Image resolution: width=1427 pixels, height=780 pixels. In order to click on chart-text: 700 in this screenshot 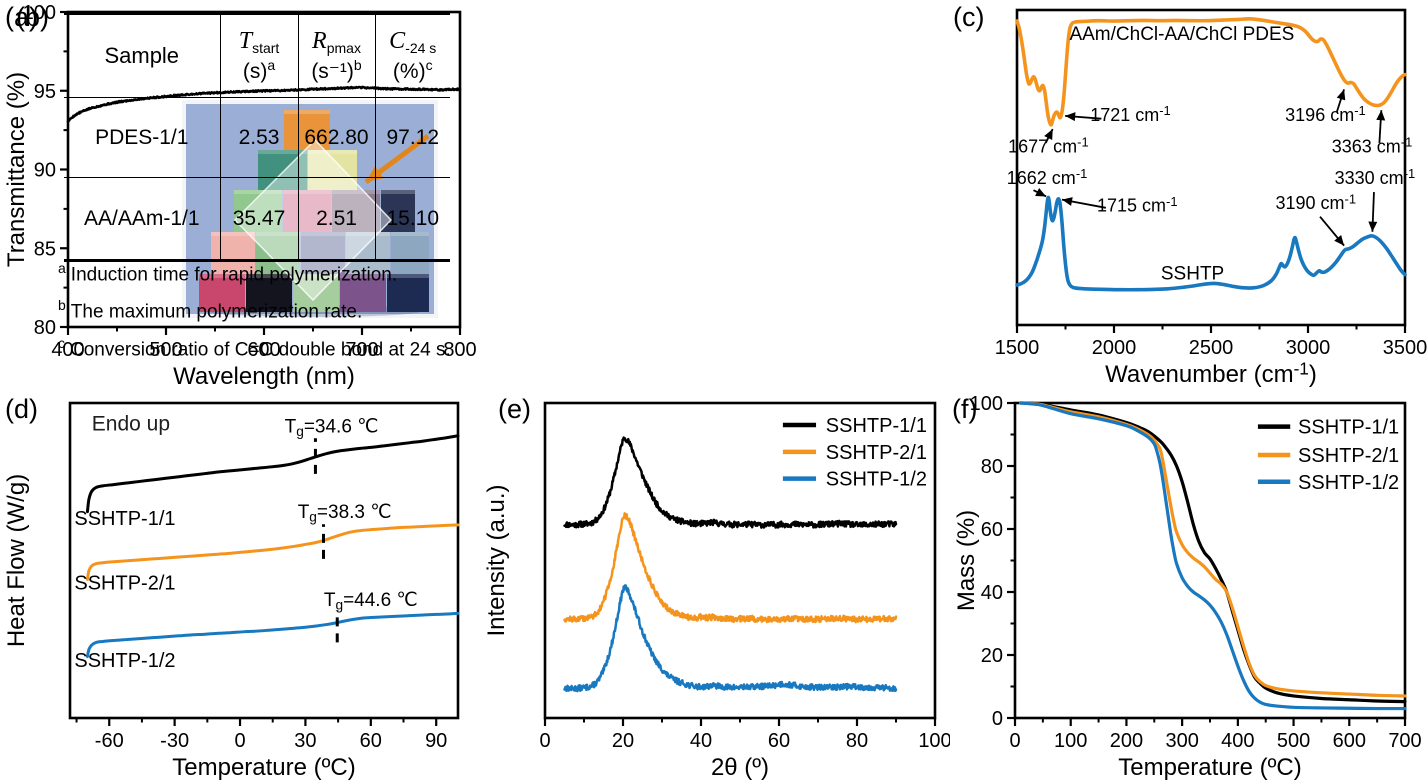, I will do `click(1404, 741)`.